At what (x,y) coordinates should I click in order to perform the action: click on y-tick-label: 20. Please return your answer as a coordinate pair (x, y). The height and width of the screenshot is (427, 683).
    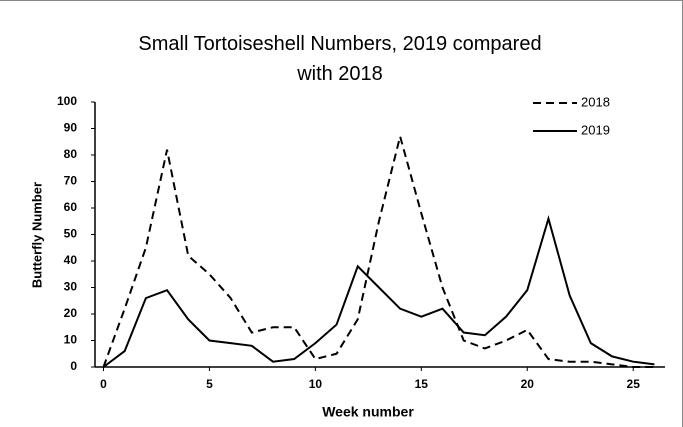
    Looking at the image, I should click on (71, 313).